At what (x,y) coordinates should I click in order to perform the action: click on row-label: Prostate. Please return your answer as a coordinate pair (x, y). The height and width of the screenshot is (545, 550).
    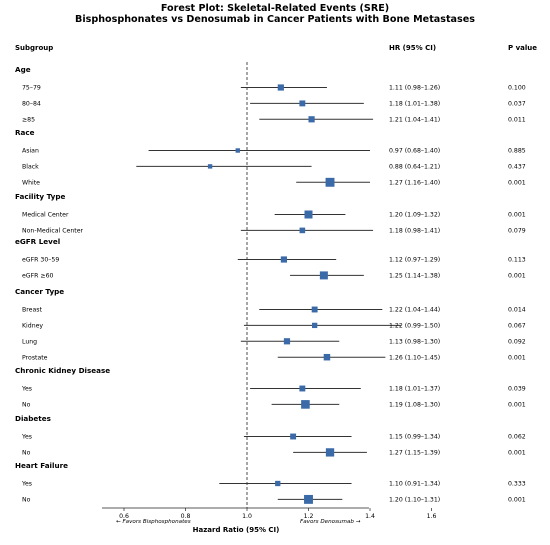
    Looking at the image, I should click on (35, 357).